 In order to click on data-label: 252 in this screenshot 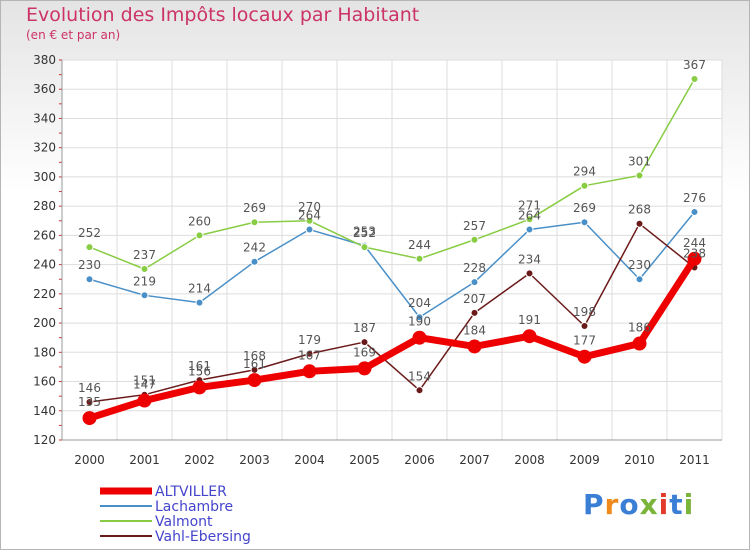, I will do `click(89, 233)`.